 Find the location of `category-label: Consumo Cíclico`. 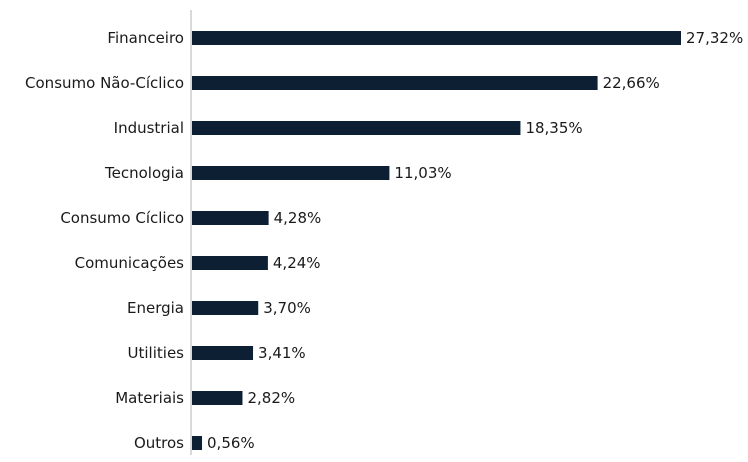

category-label: Consumo Cíclico is located at coordinates (122, 218).